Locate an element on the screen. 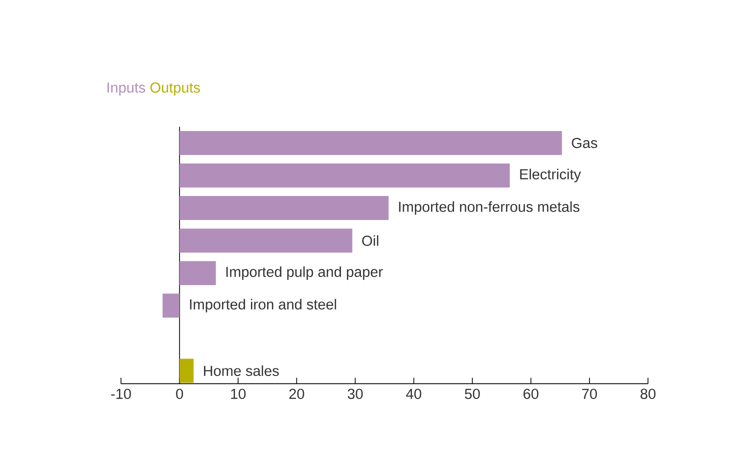  text: Outputs is located at coordinates (175, 89).